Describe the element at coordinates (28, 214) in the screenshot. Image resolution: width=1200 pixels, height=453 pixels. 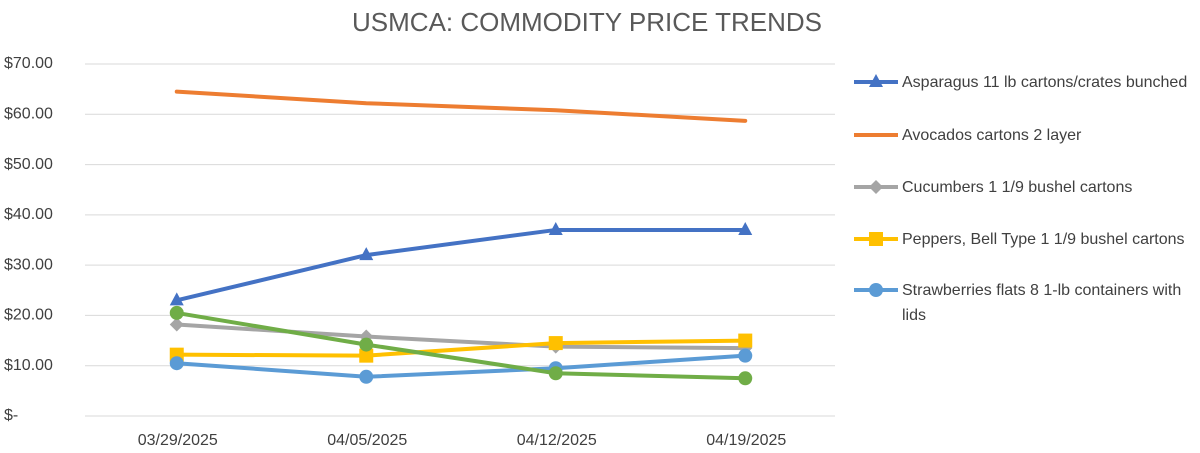
I see `y-tick-label: $40.00` at that location.